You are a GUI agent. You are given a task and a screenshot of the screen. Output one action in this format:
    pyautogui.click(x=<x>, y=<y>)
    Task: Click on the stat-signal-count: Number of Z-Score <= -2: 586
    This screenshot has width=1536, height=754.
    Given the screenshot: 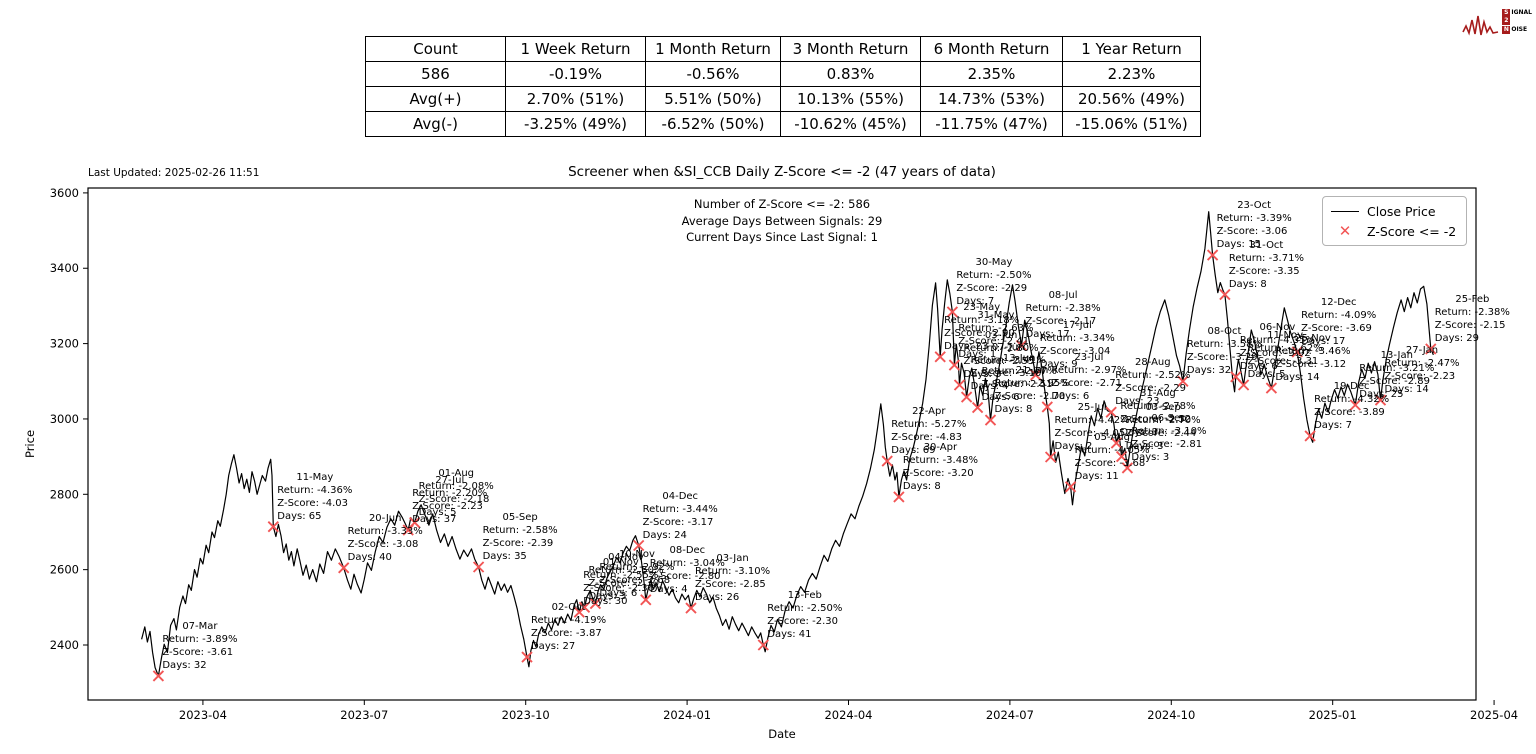 What is the action you would take?
    pyautogui.click(x=782, y=204)
    